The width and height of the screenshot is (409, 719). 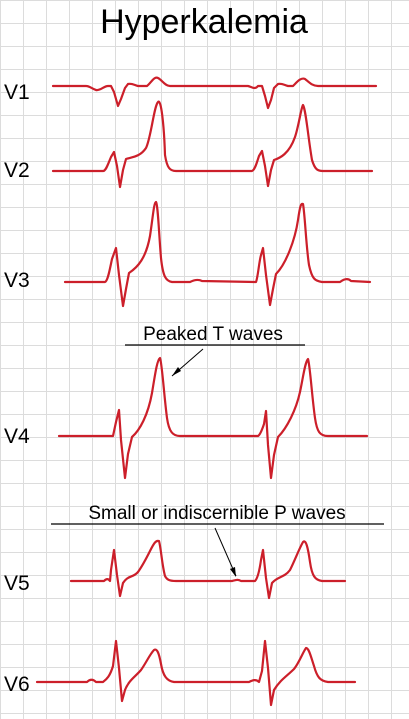 What do you see at coordinates (17, 92) in the screenshot?
I see `lead-label-v1: V1` at bounding box center [17, 92].